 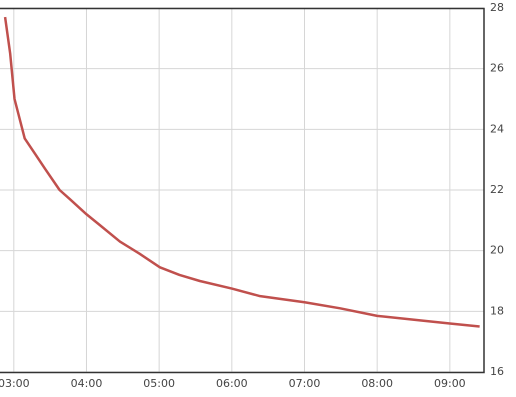 I want to click on x-tick-label: 05:00, so click(x=159, y=383).